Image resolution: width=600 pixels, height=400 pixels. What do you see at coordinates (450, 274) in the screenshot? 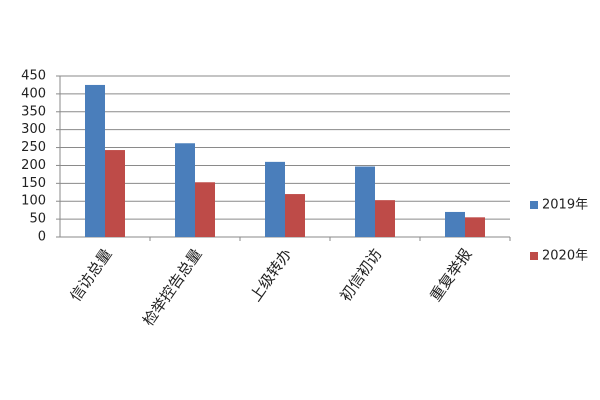
I see `x-tick-label: 重复举报` at bounding box center [450, 274].